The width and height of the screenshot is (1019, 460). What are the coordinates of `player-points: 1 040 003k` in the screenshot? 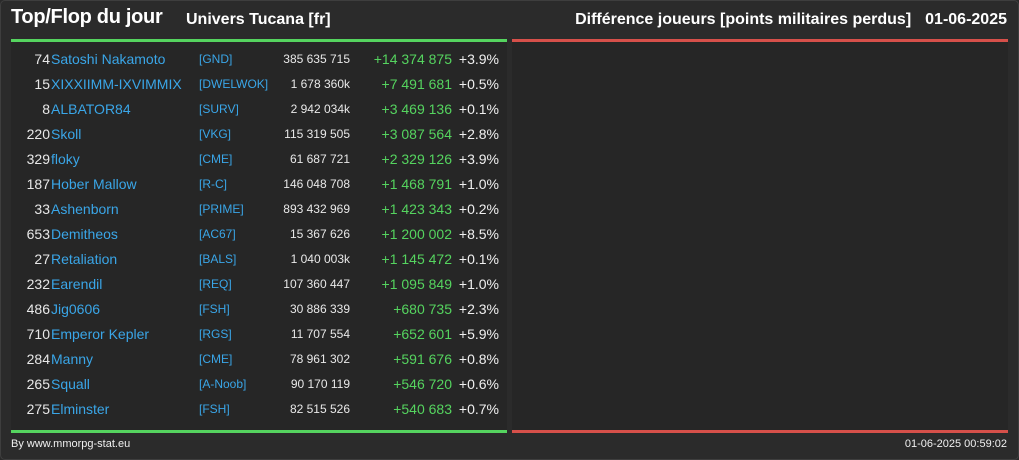 It's located at (320, 259).